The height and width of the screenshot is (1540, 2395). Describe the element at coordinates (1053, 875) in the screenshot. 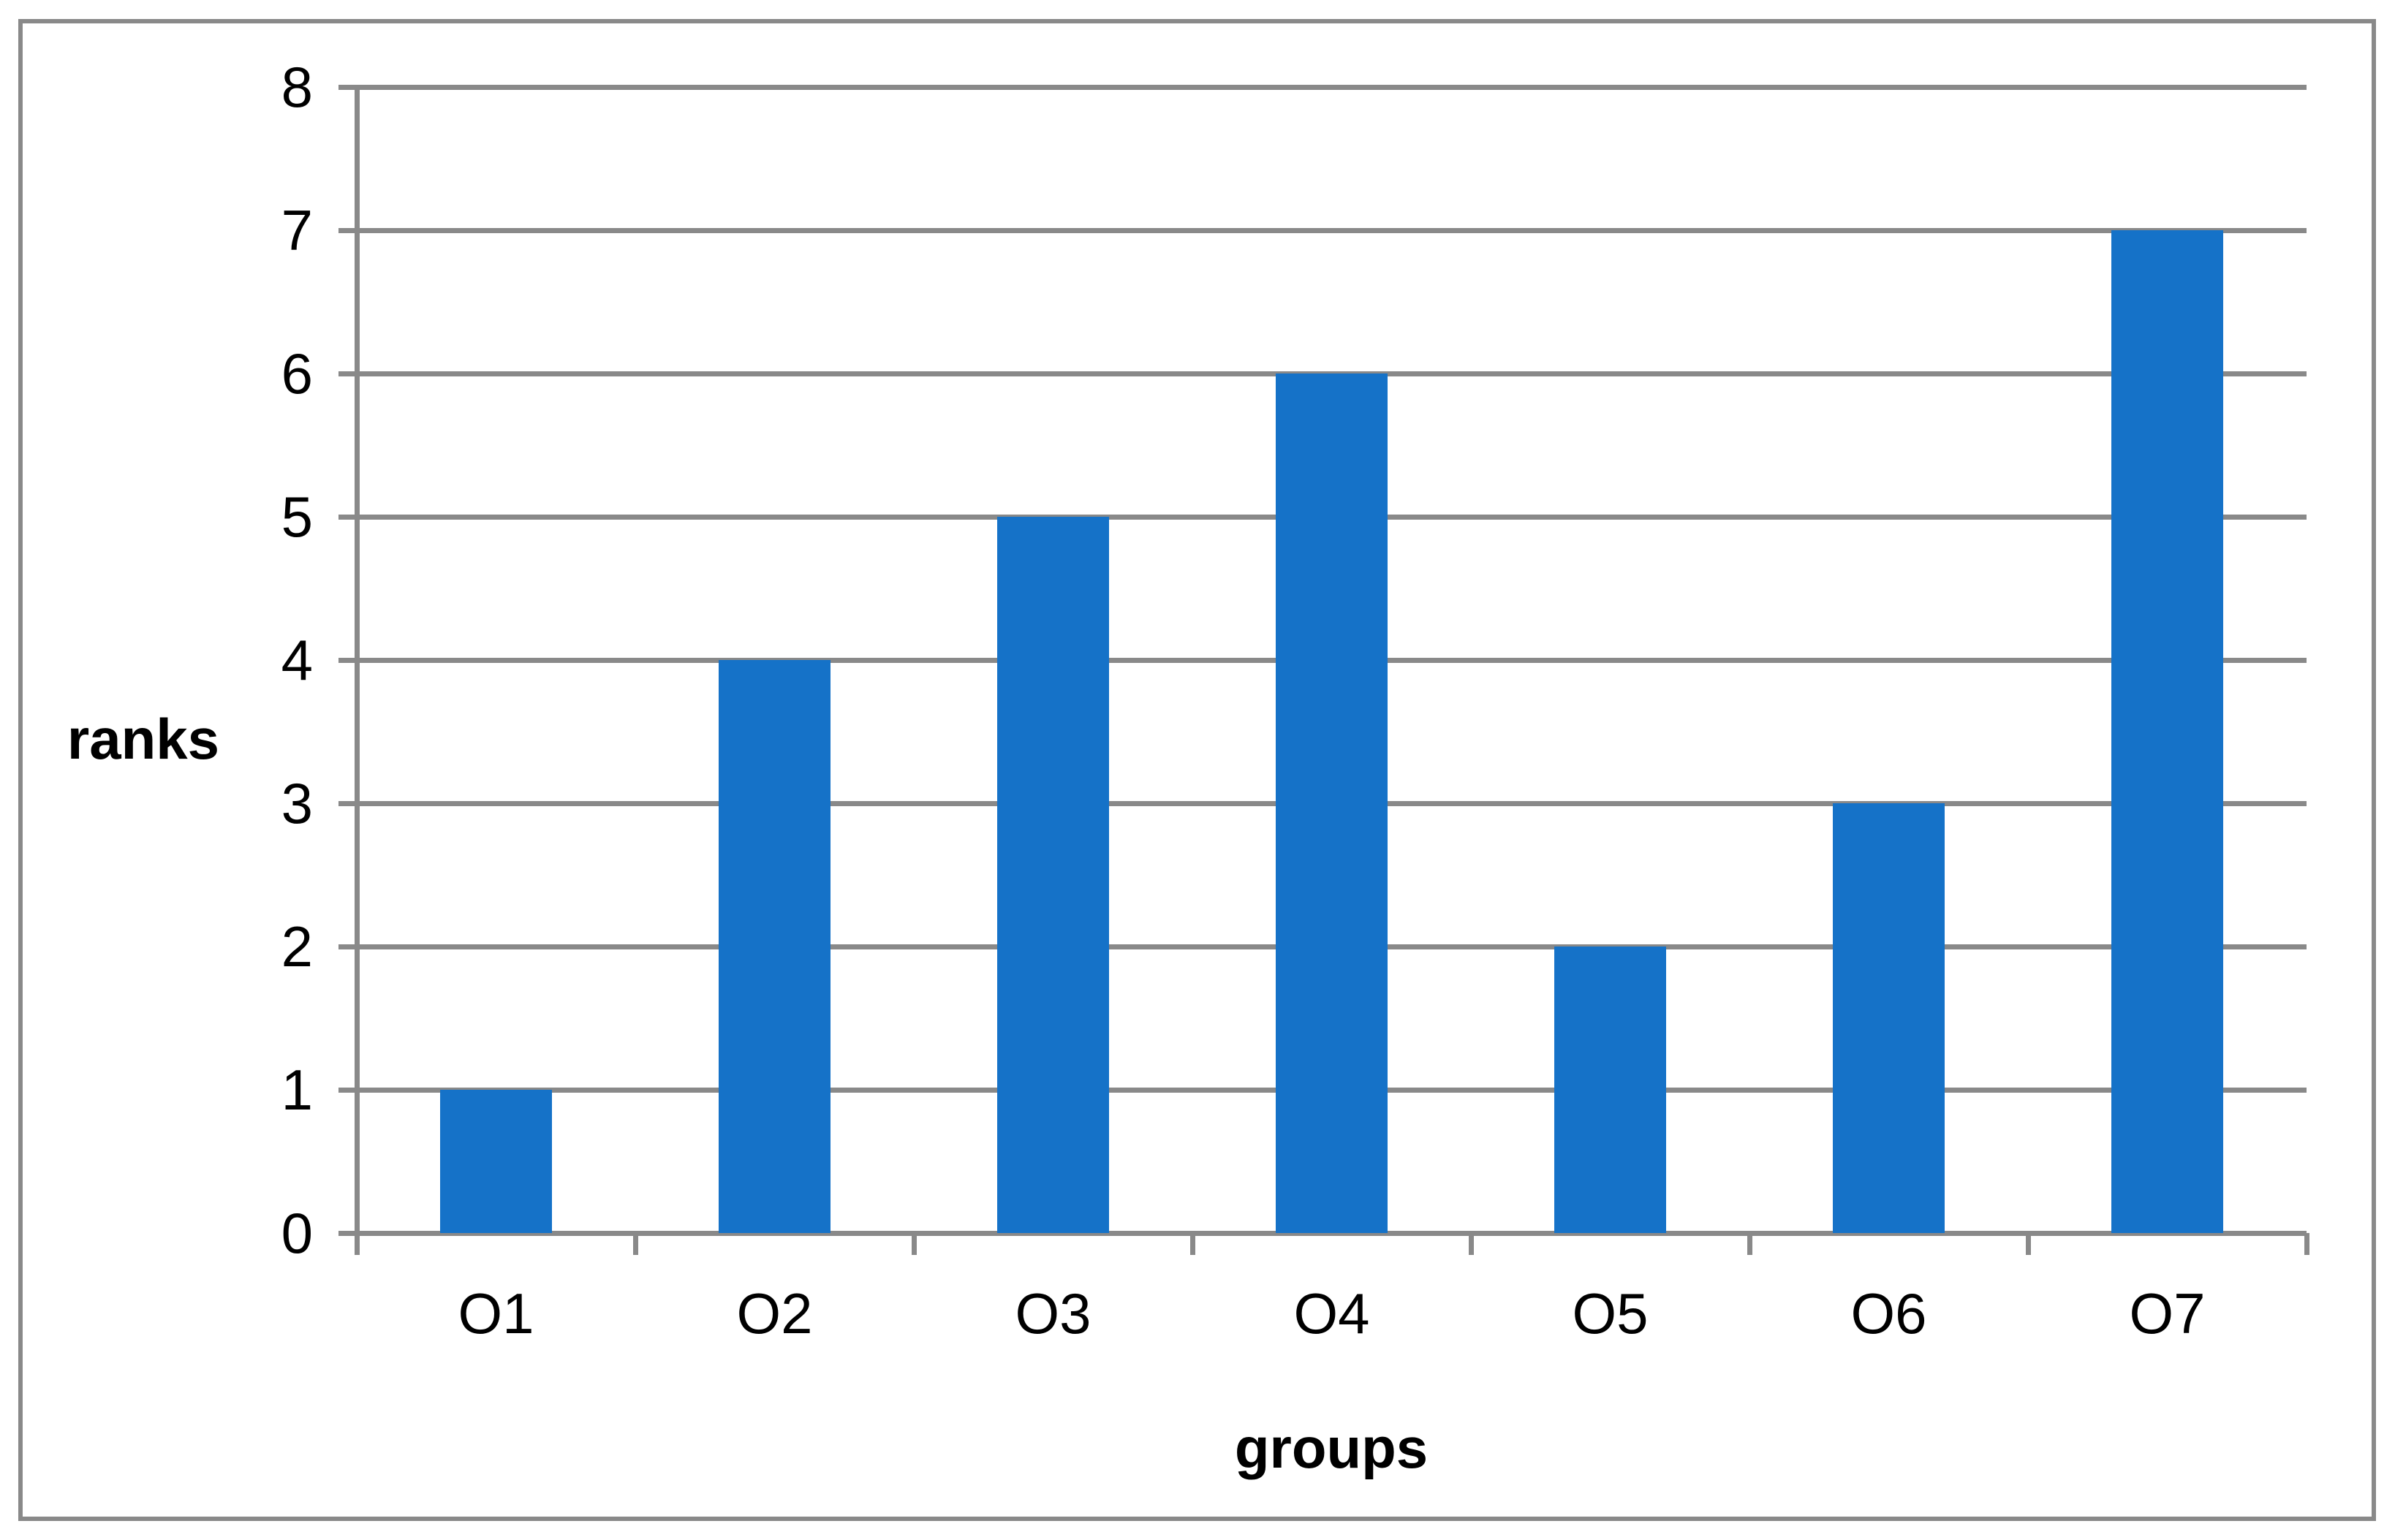

I see `bar-O3` at that location.